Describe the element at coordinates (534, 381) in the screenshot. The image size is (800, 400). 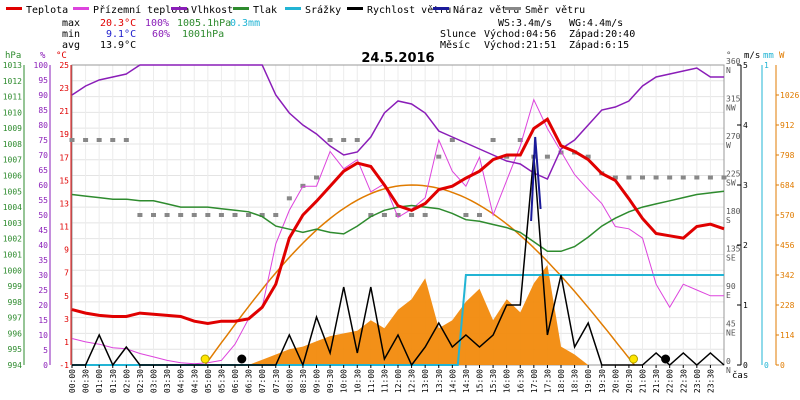
I see `time-tick-label: 17:00` at that location.